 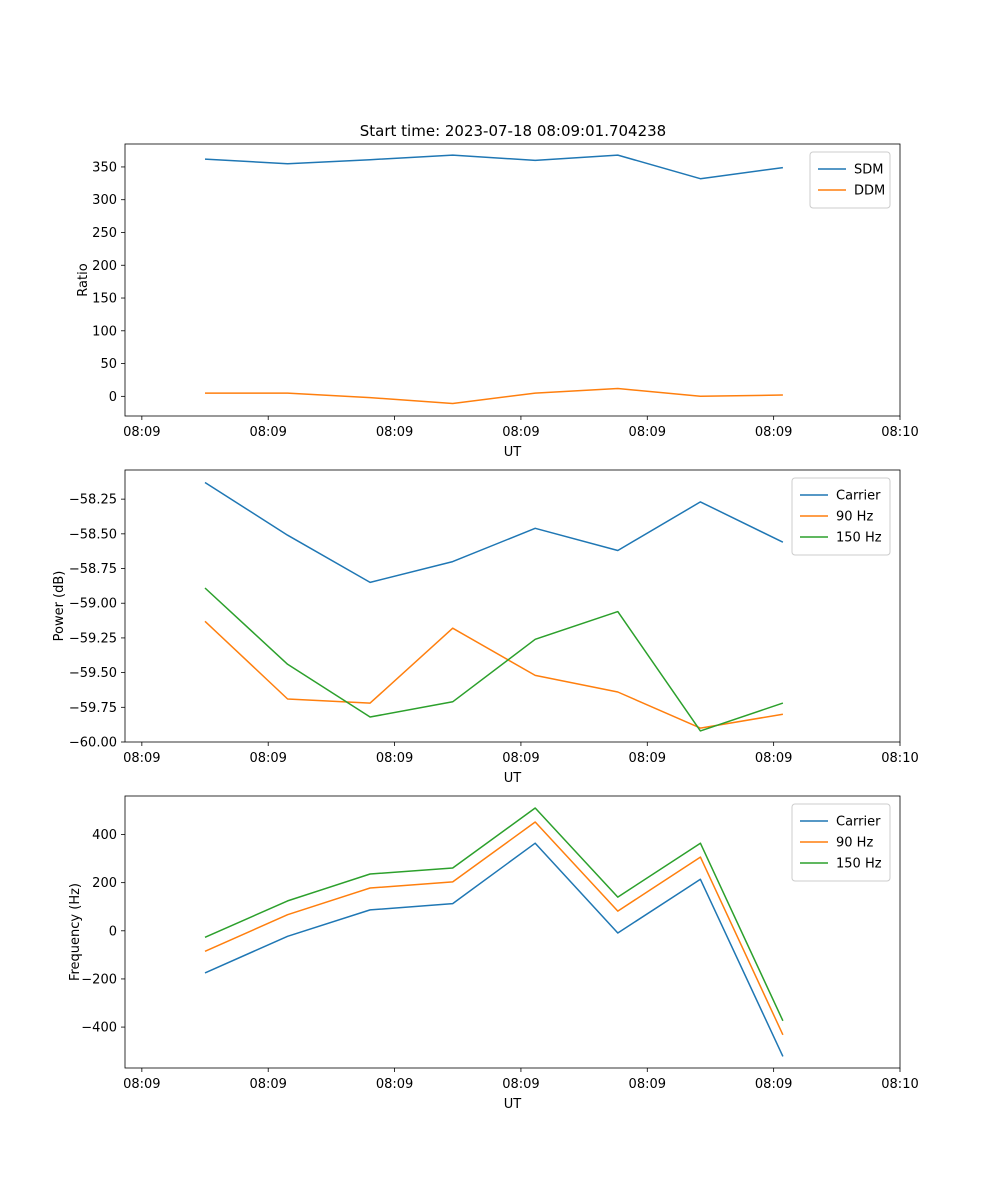 I want to click on frequency-series-150-hz, so click(x=494, y=914).